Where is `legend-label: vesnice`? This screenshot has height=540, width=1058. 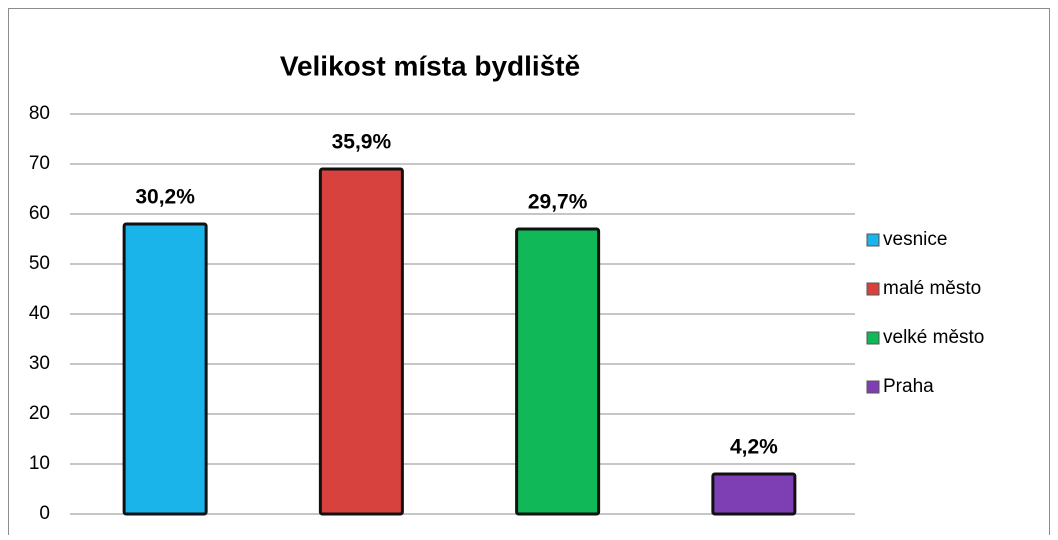 legend-label: vesnice is located at coordinates (915, 239).